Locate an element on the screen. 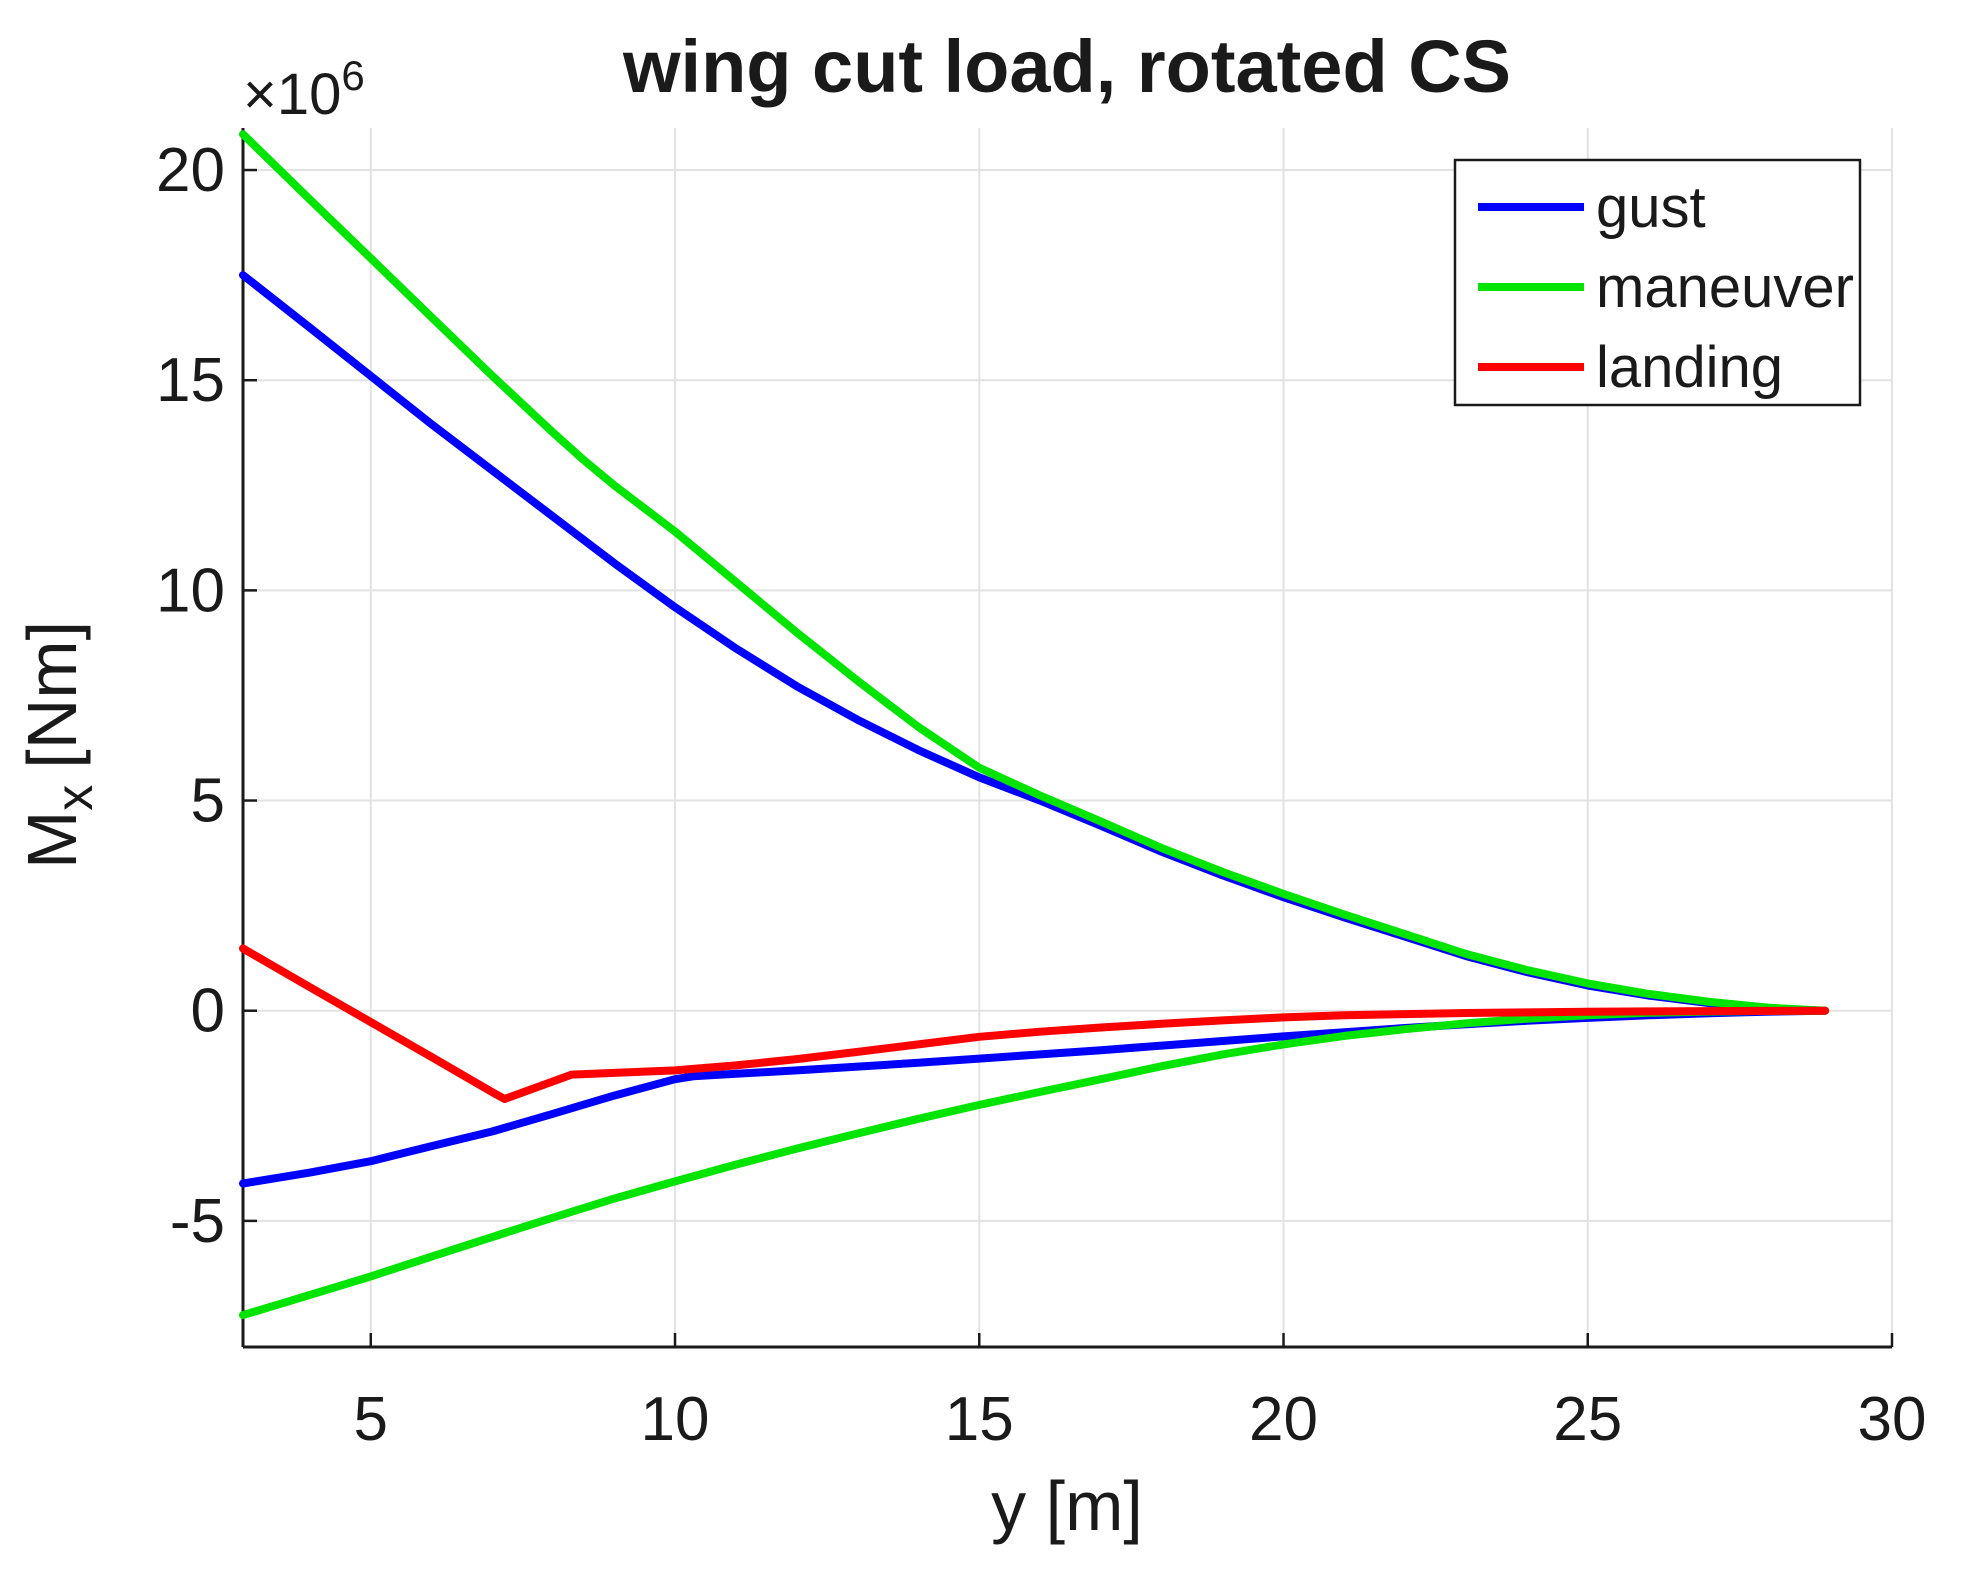 The height and width of the screenshot is (1586, 1968). legend: gust maneuver landing is located at coordinates (1657, 282).